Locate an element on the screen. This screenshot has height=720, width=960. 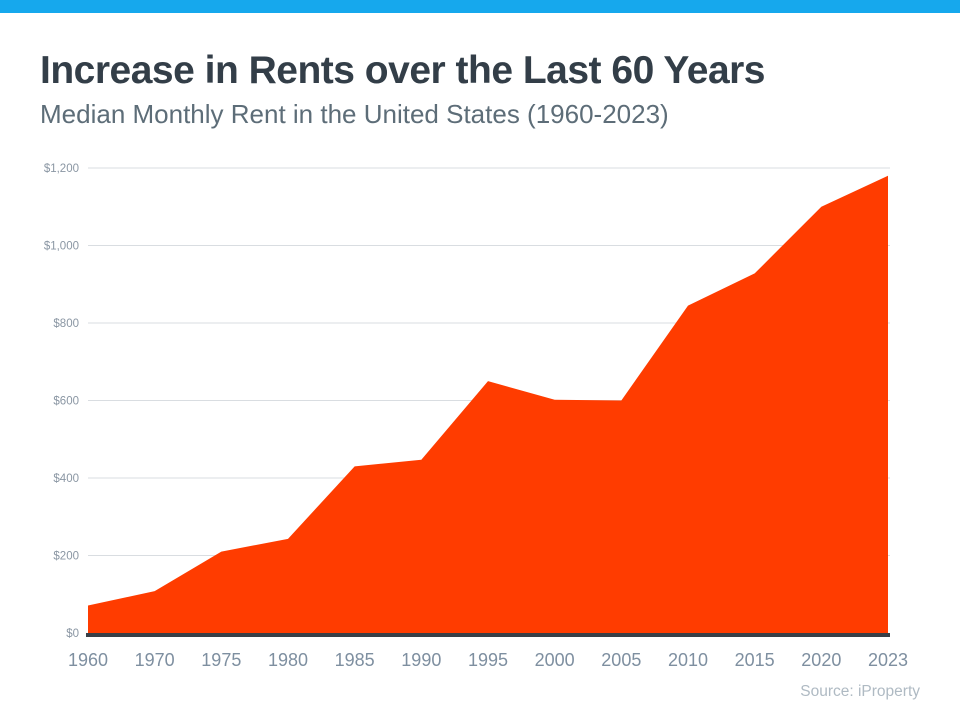
source-attribution: Source: iProperty is located at coordinates (860, 691).